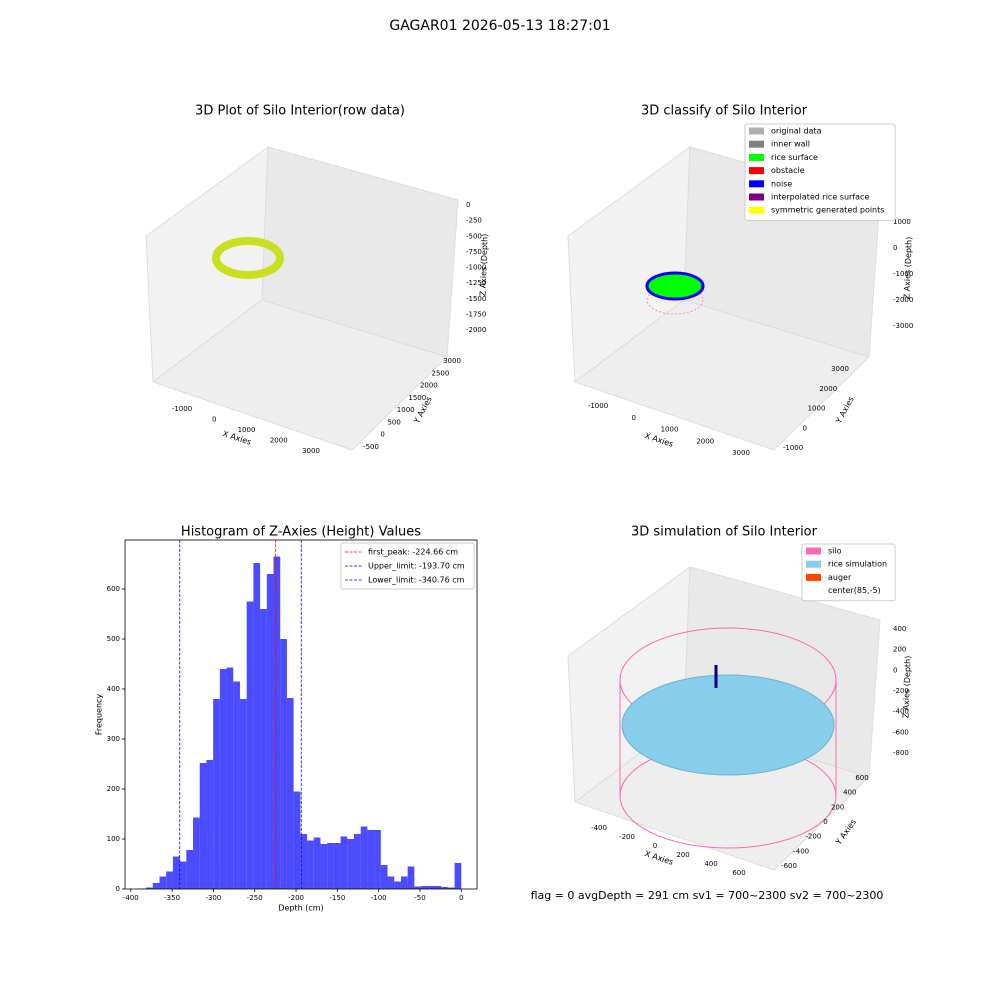 Image resolution: width=1000 pixels, height=1000 pixels. Describe the element at coordinates (907, 268) in the screenshot. I see `z-axis-label: Z Axies (Depth)` at that location.